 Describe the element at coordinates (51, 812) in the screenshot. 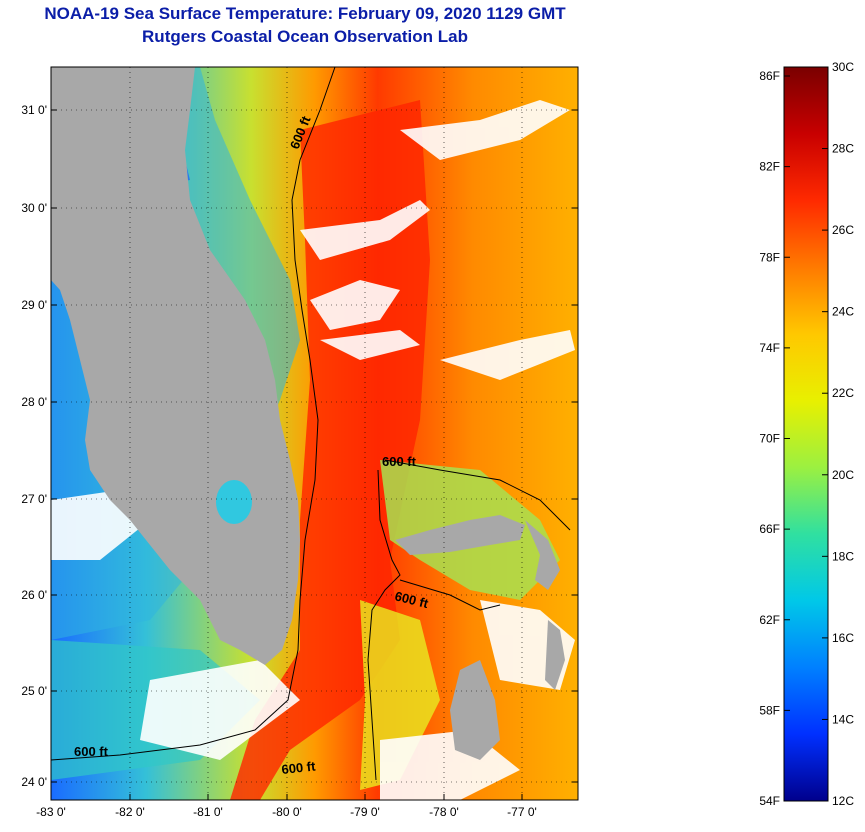

I see `lon-tick-label: -83 0'` at that location.